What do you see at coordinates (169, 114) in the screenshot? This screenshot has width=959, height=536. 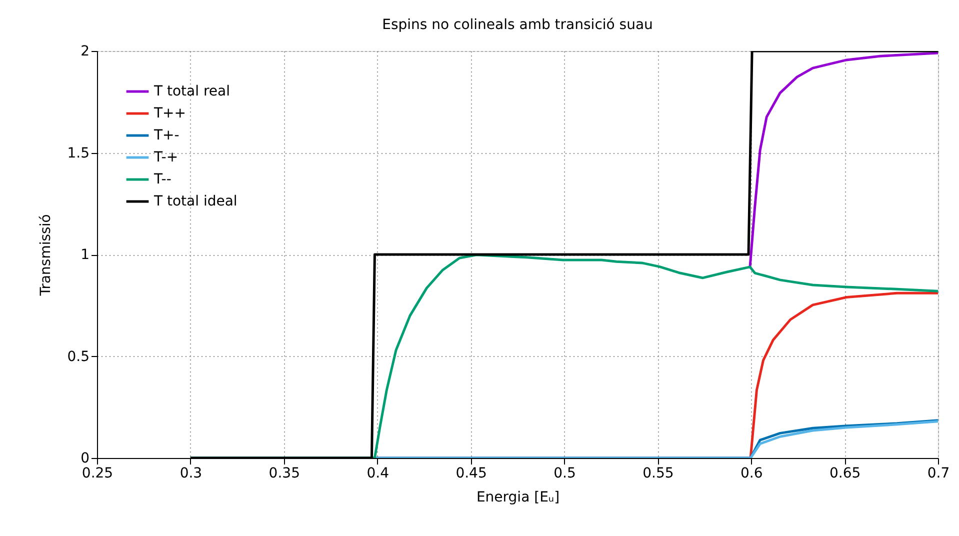 I see `legend-label: T++` at bounding box center [169, 114].